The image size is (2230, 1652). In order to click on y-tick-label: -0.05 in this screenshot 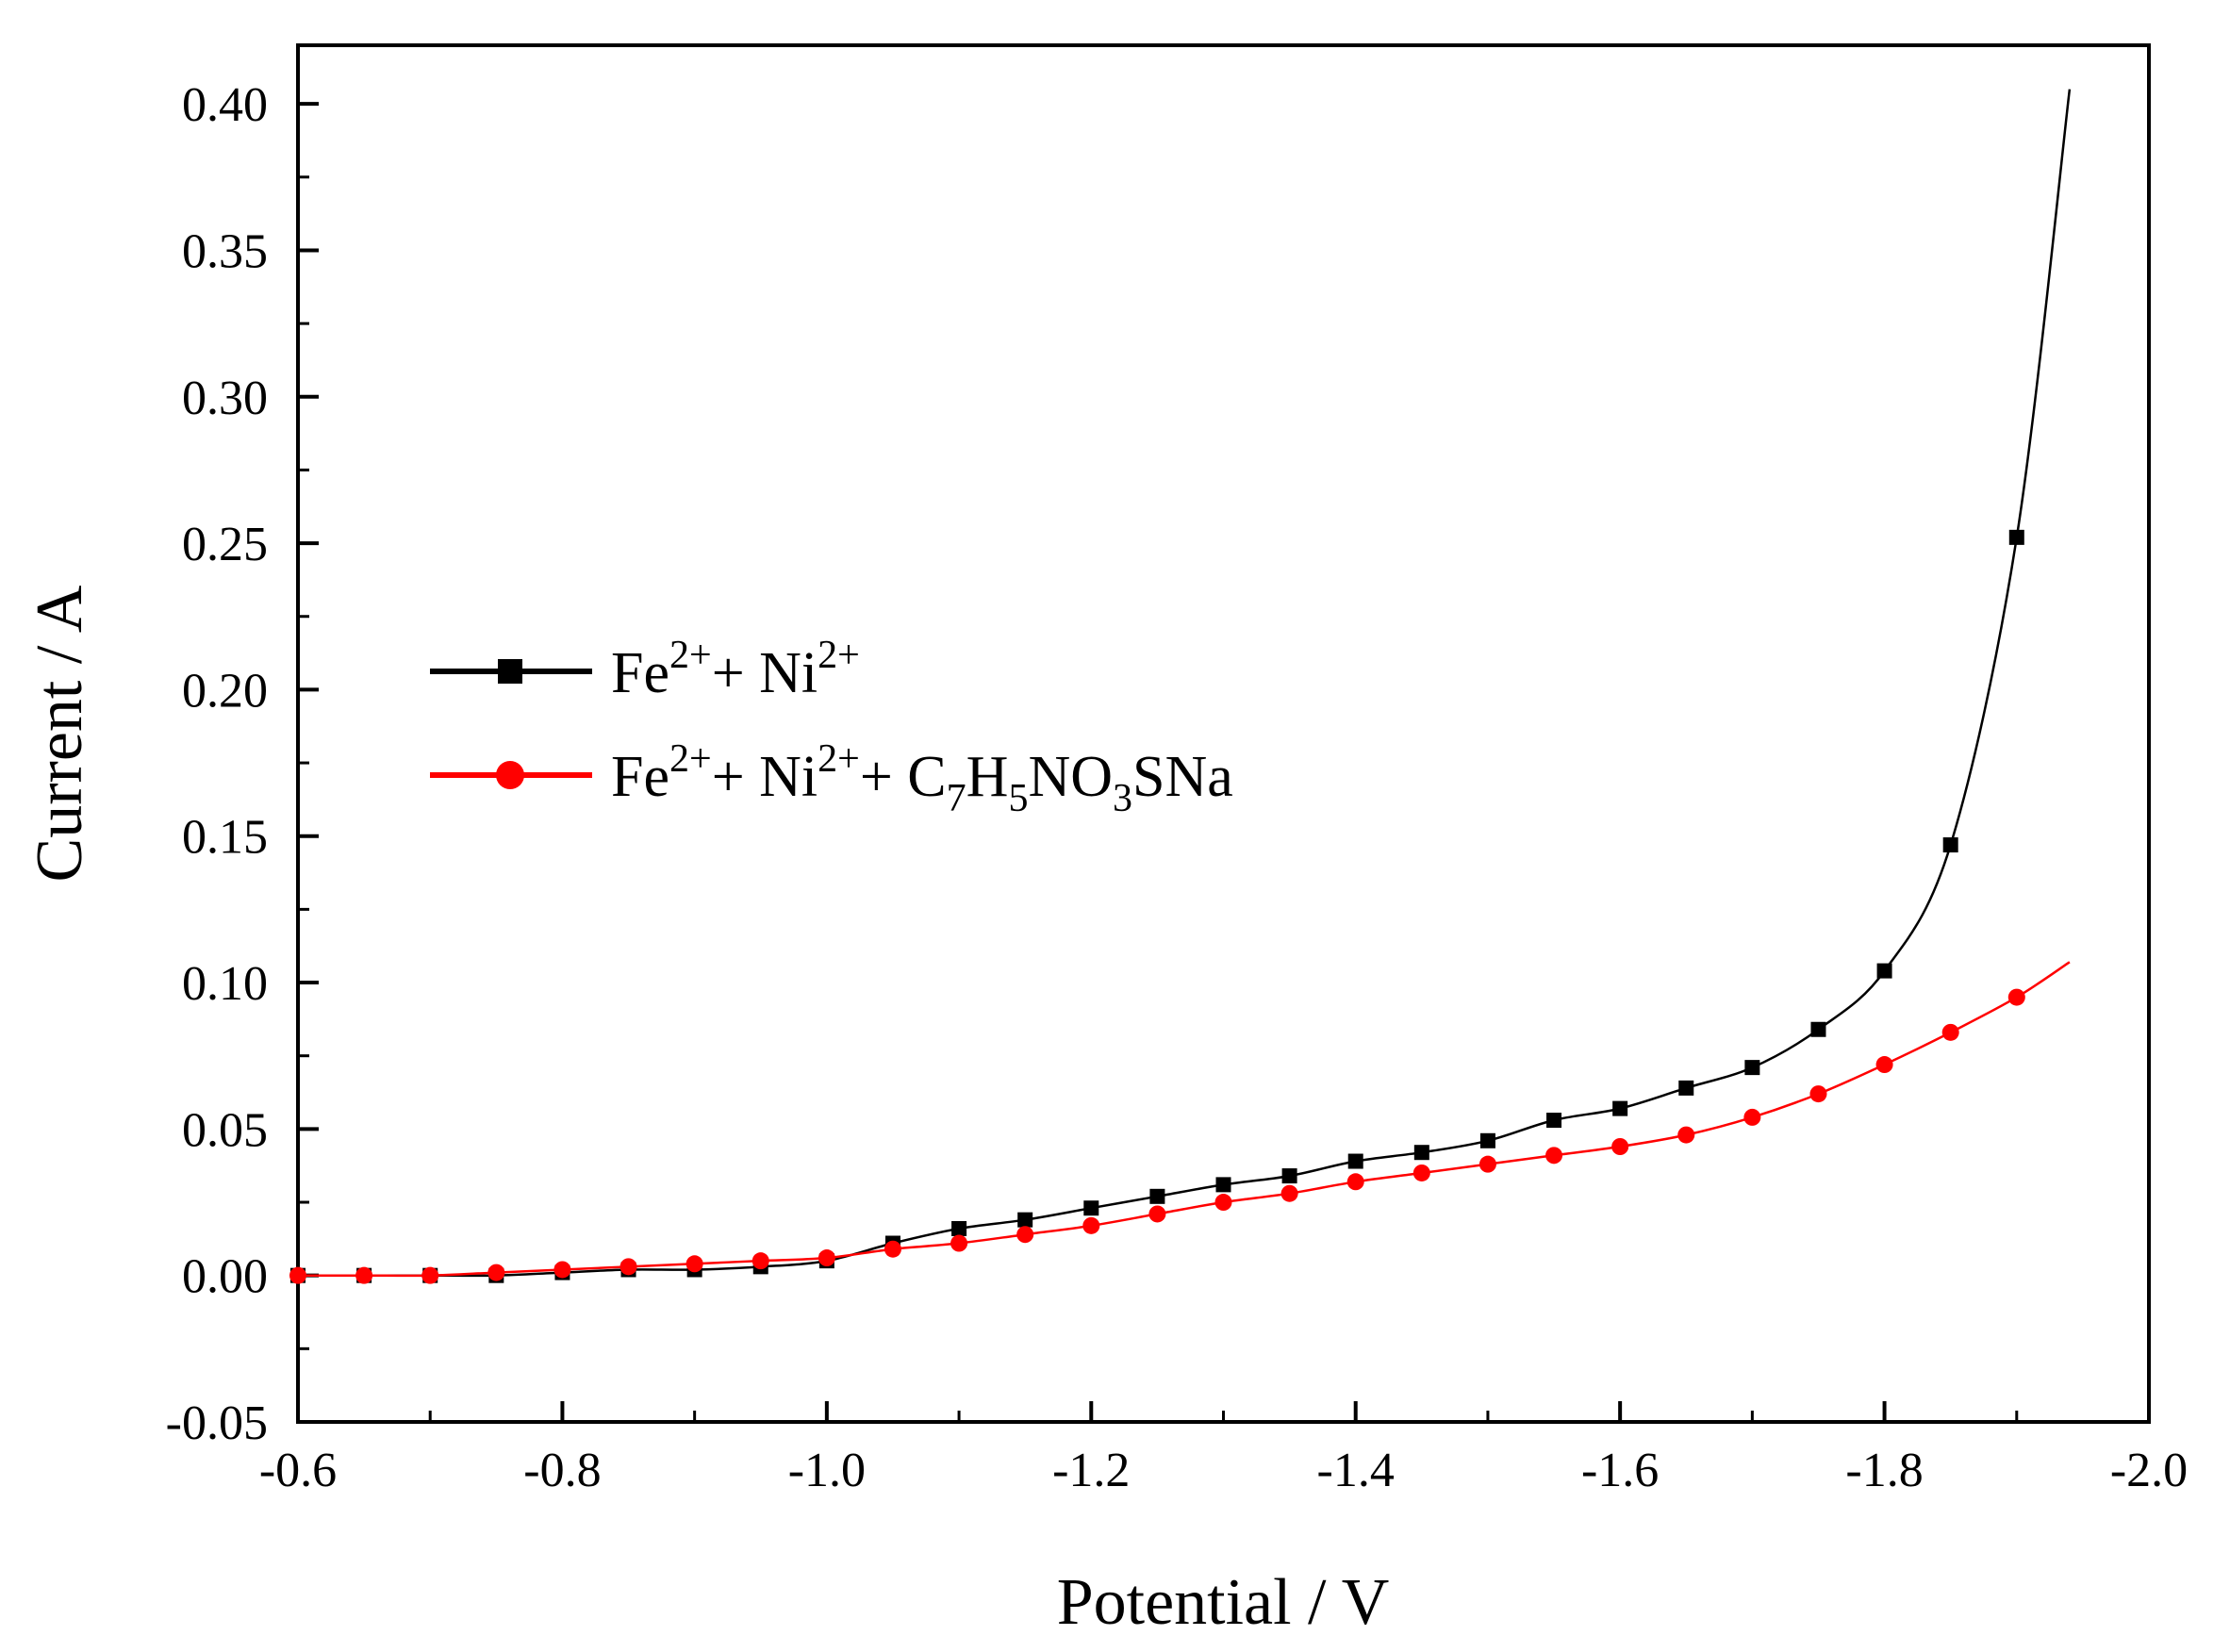, I will do `click(217, 1423)`.